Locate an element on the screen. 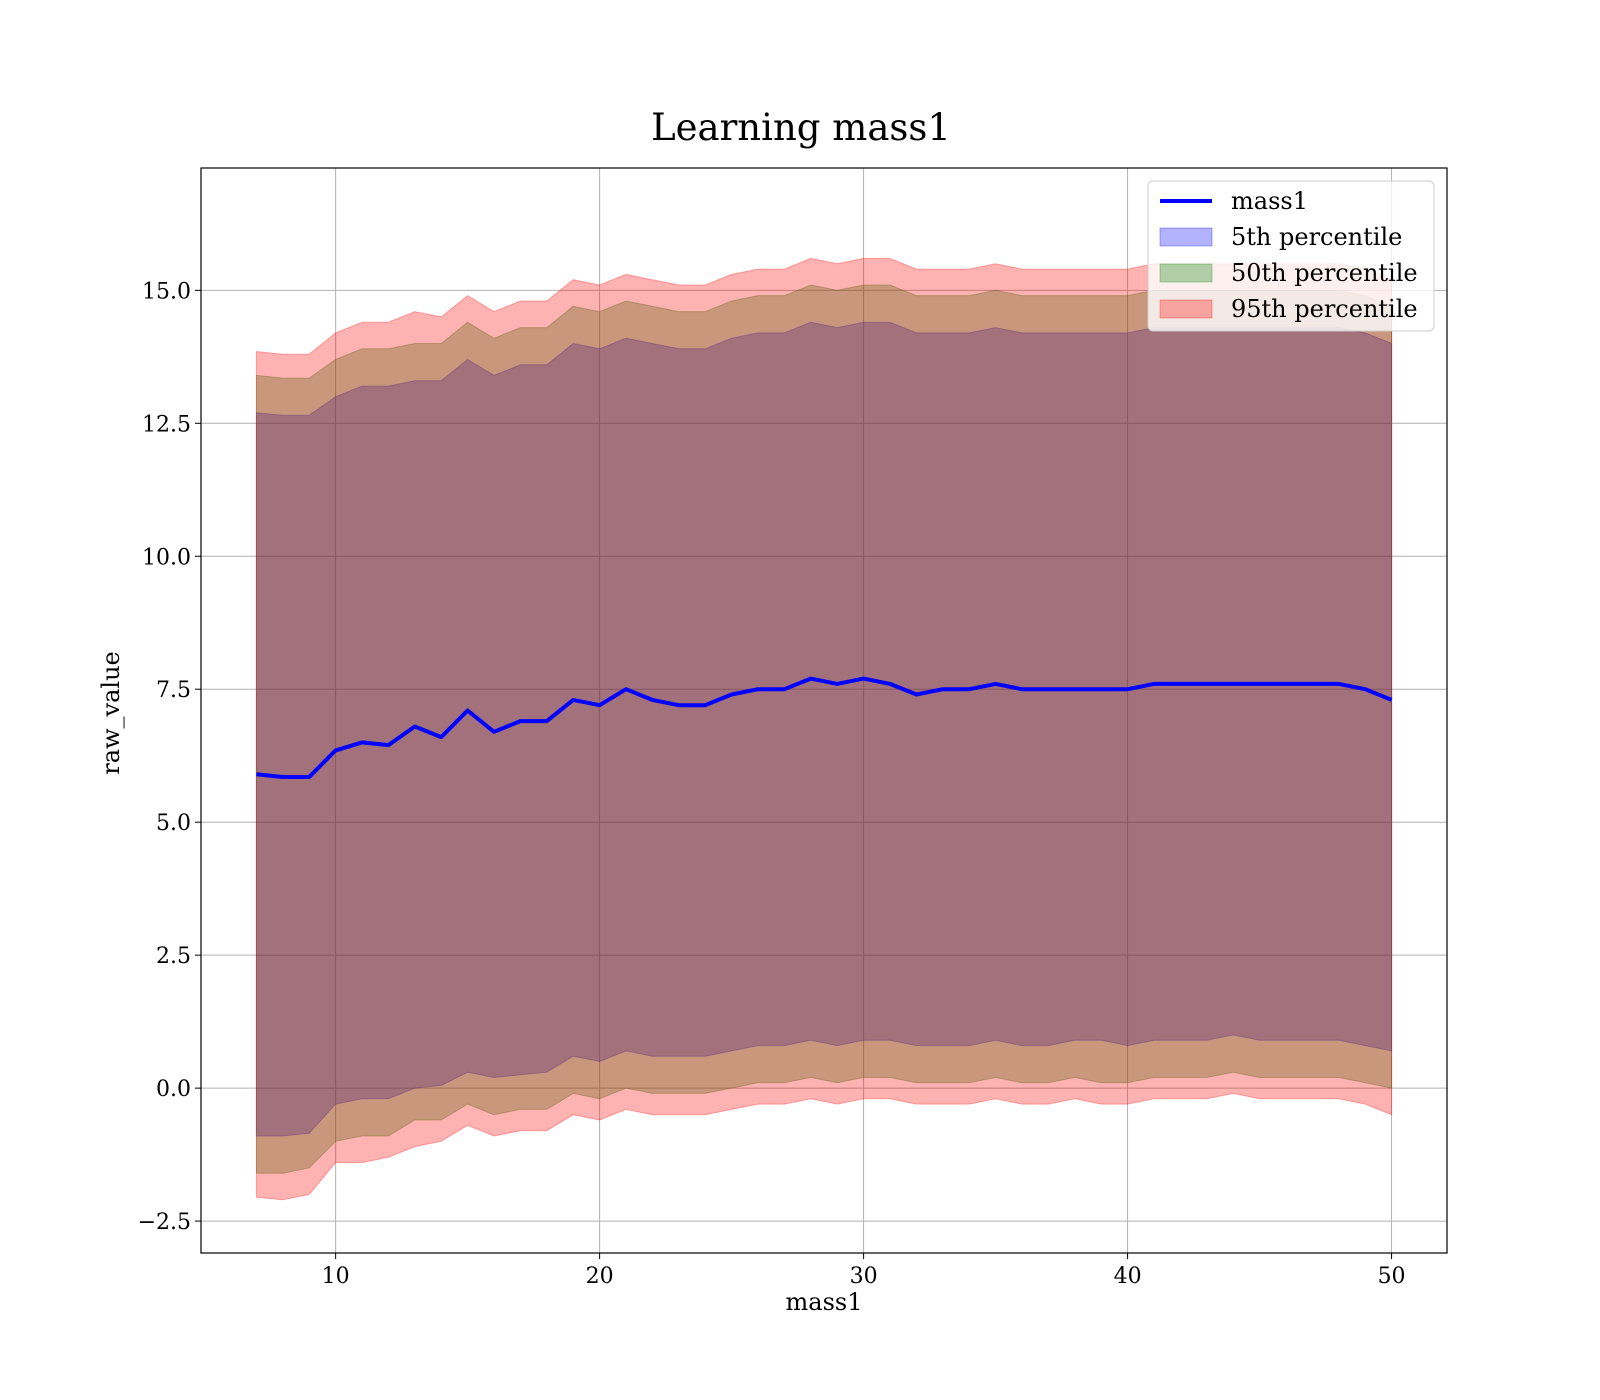 This screenshot has height=1400, width=1600. chart-title: Learning mass1 is located at coordinates (801, 127).